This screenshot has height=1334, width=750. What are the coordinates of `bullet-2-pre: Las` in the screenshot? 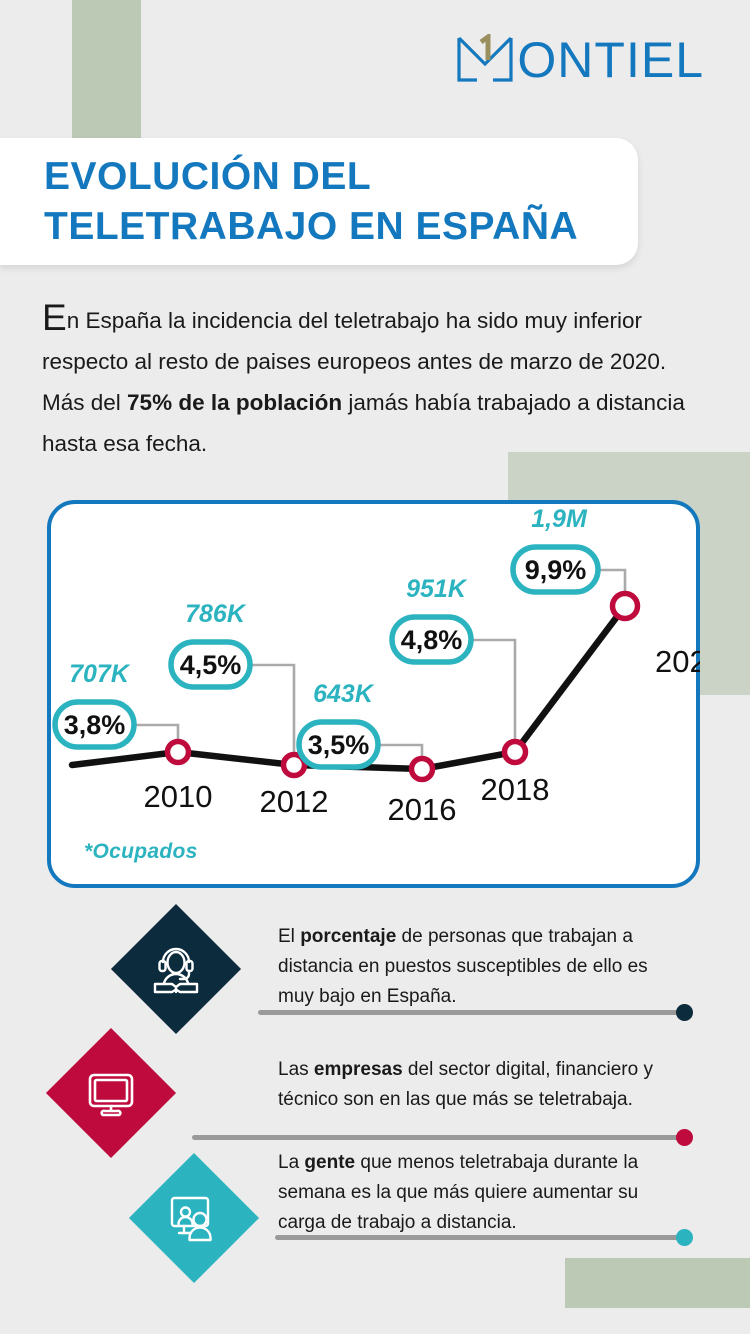 It's located at (296, 1069).